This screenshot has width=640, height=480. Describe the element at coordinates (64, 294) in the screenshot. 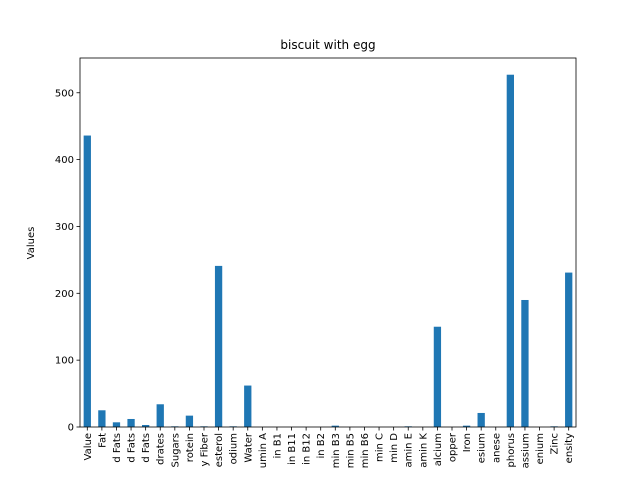

I see `y-tick-label: 200` at that location.